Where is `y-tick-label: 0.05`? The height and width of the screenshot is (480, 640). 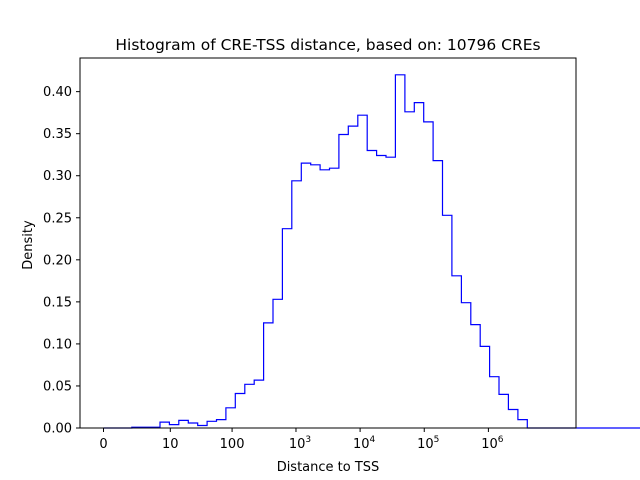
y-tick-label: 0.05 is located at coordinates (57, 386).